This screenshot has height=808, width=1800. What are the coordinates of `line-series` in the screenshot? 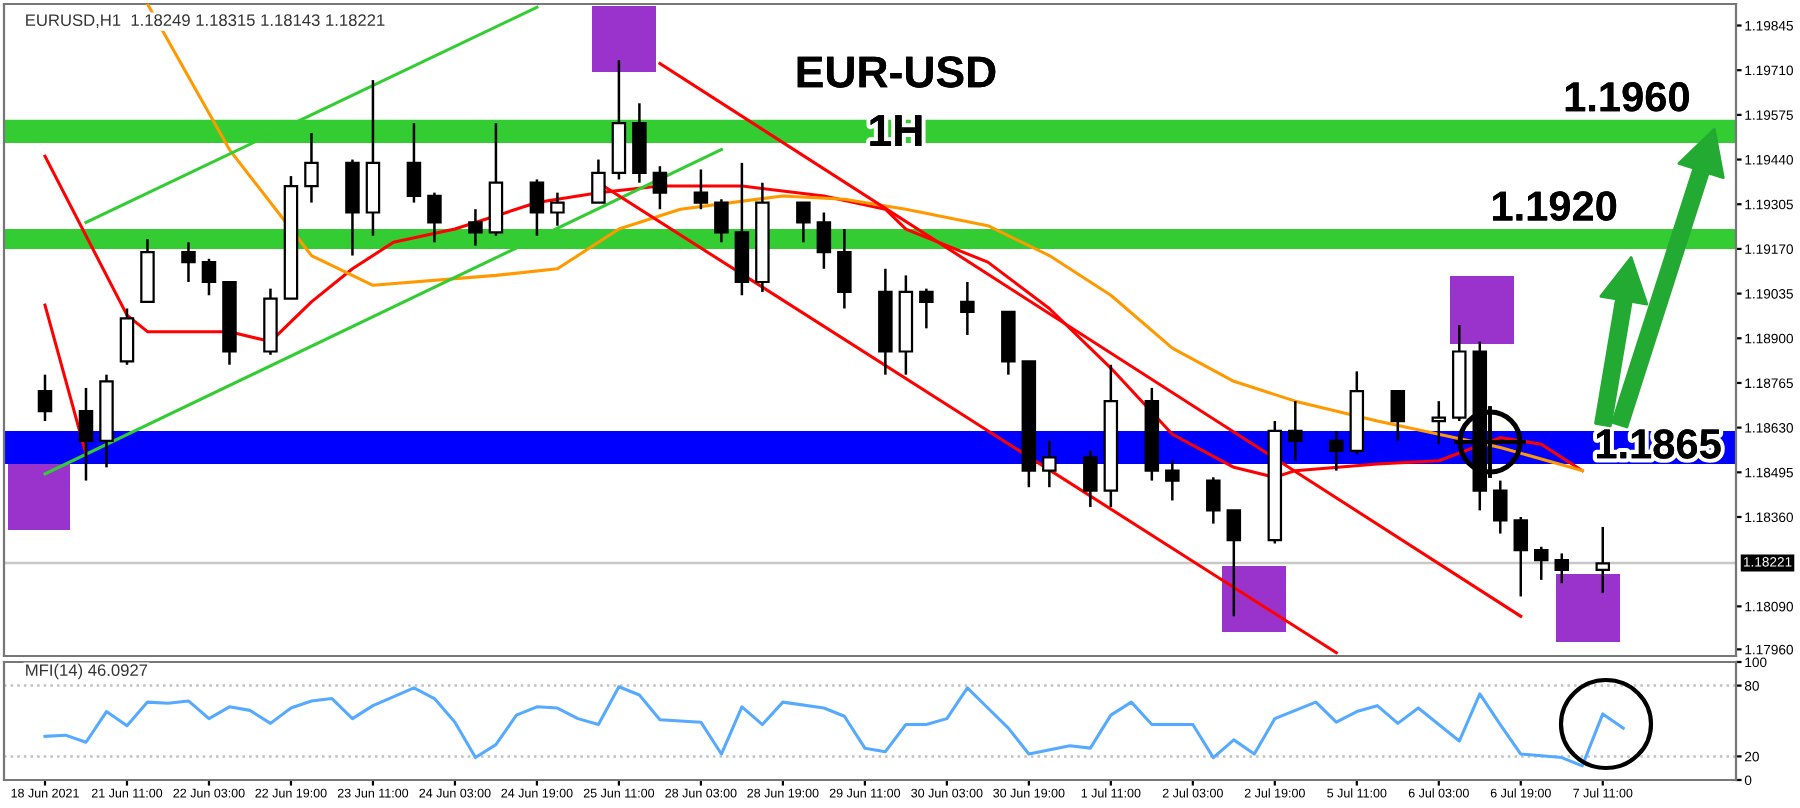 It's located at (834, 726).